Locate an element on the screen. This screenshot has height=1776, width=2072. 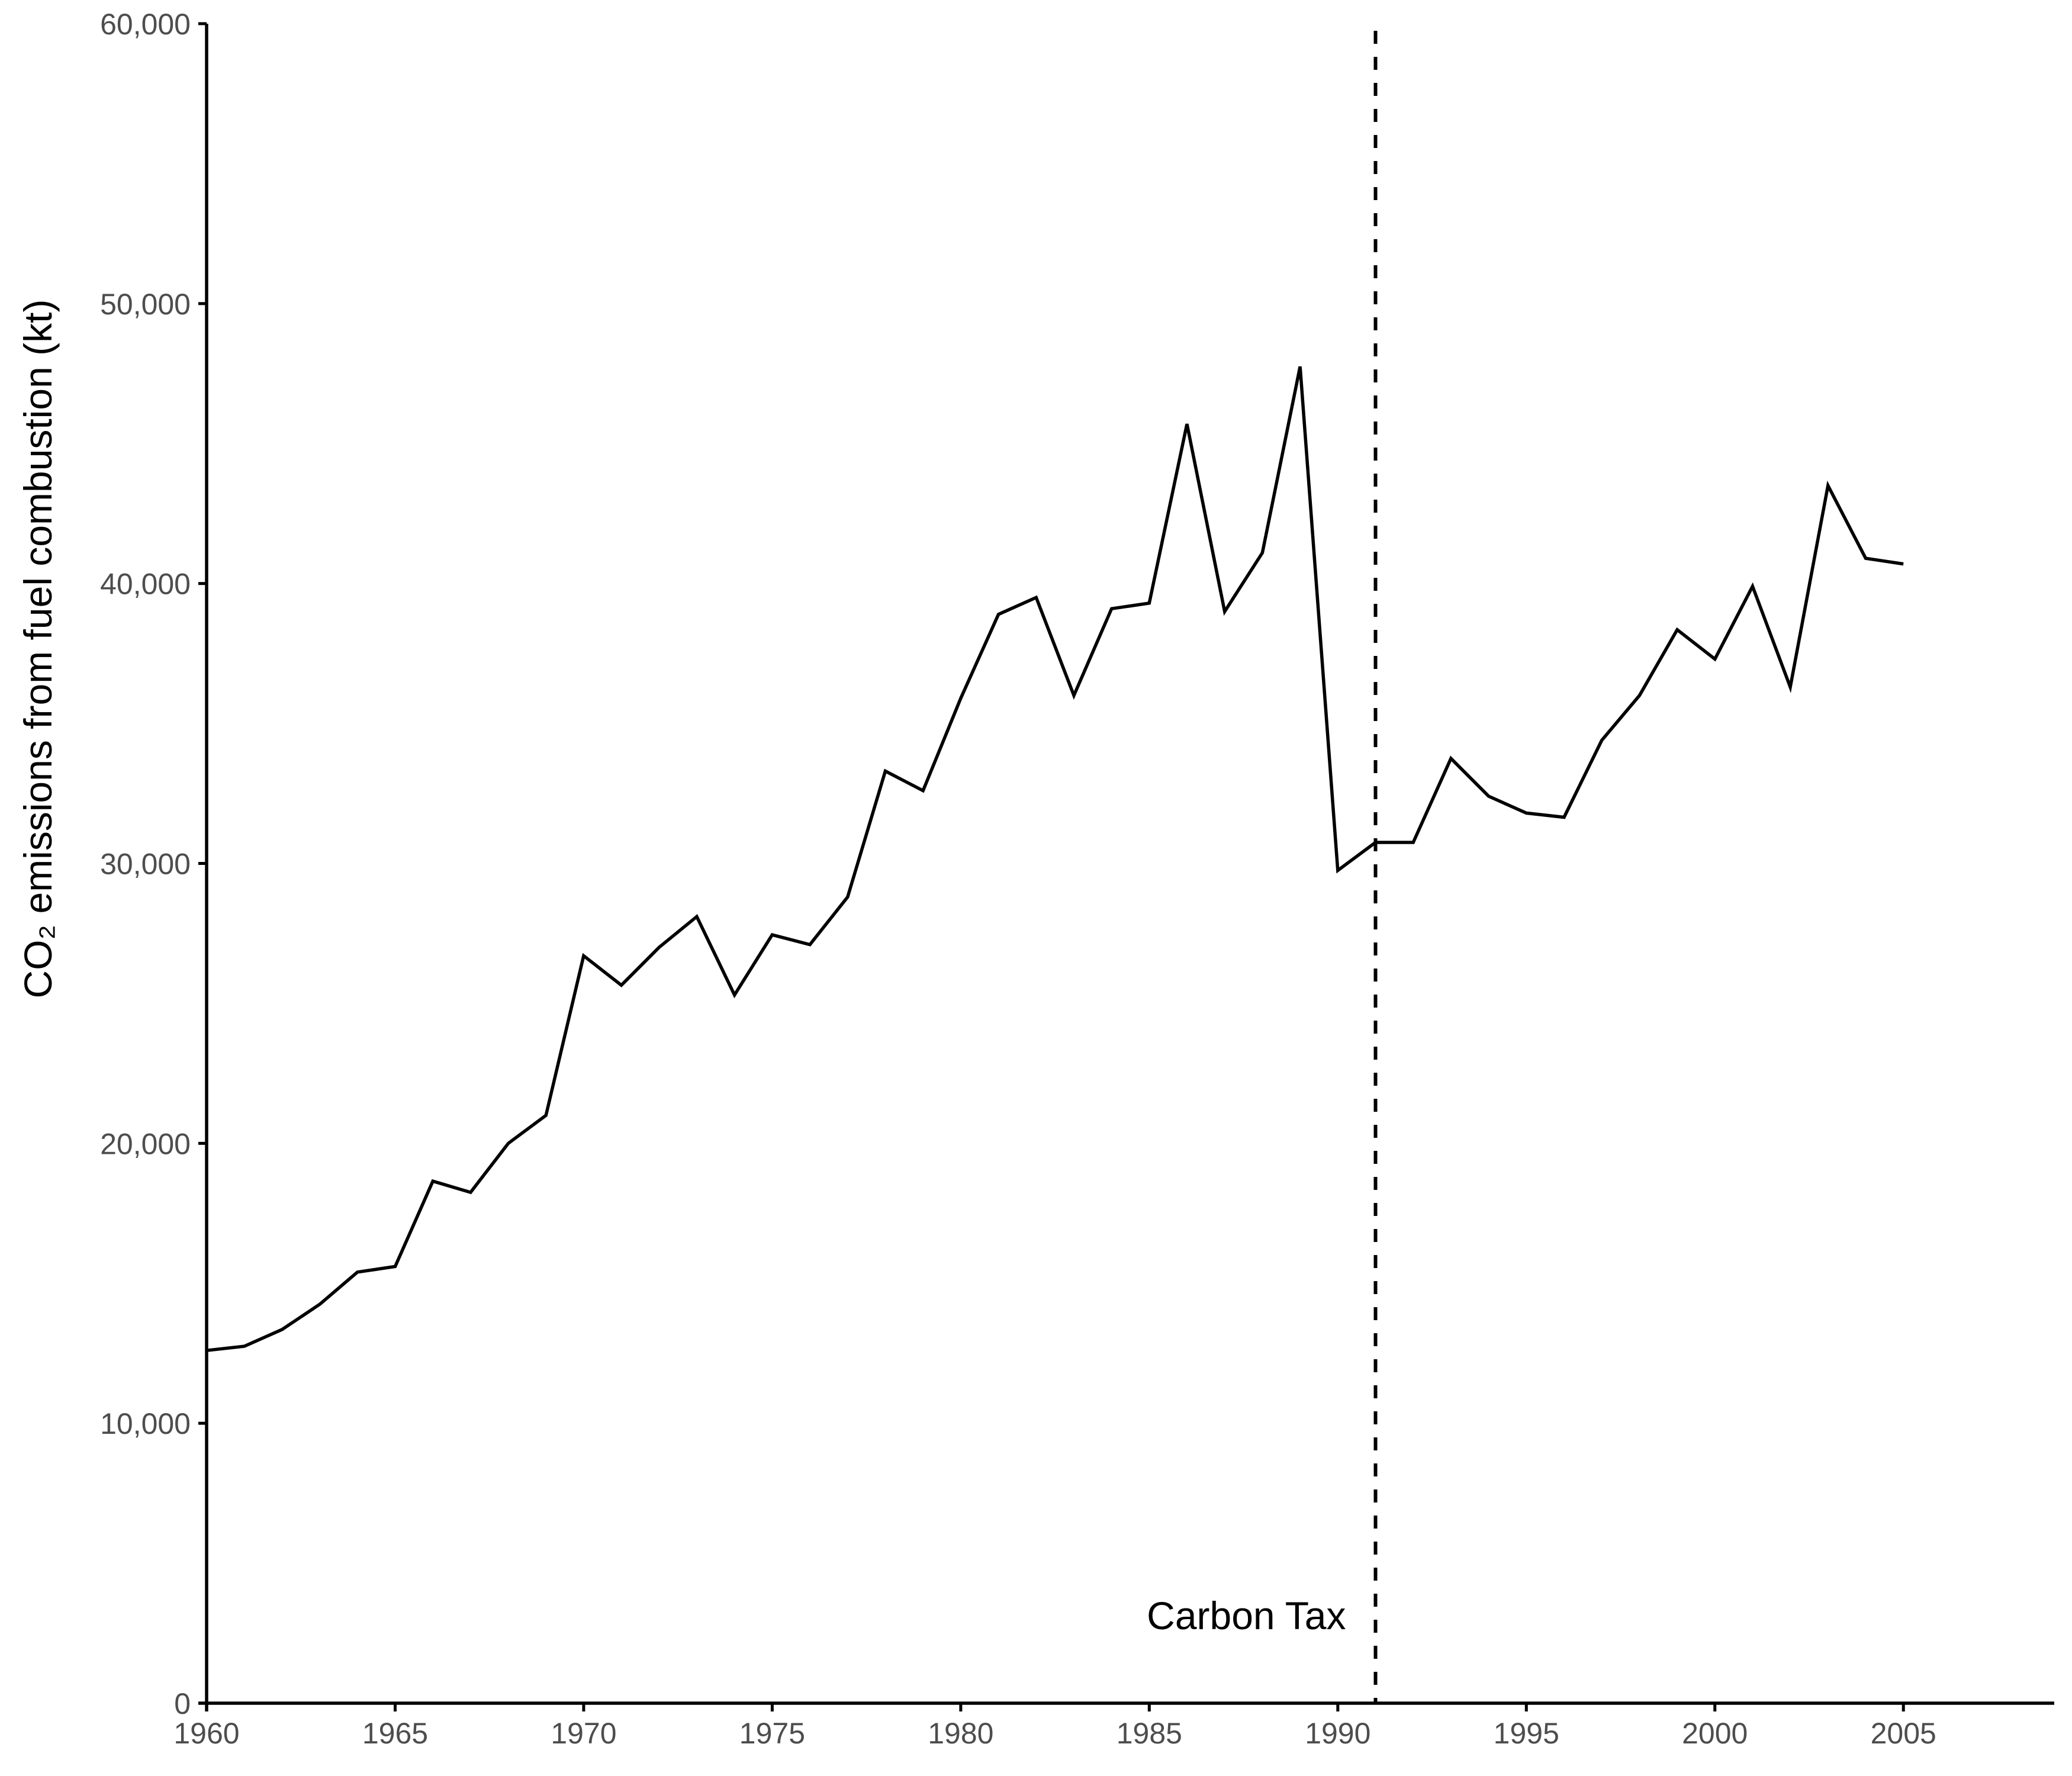
annotation-layer: Carbon Tax is located at coordinates (1262, 867).